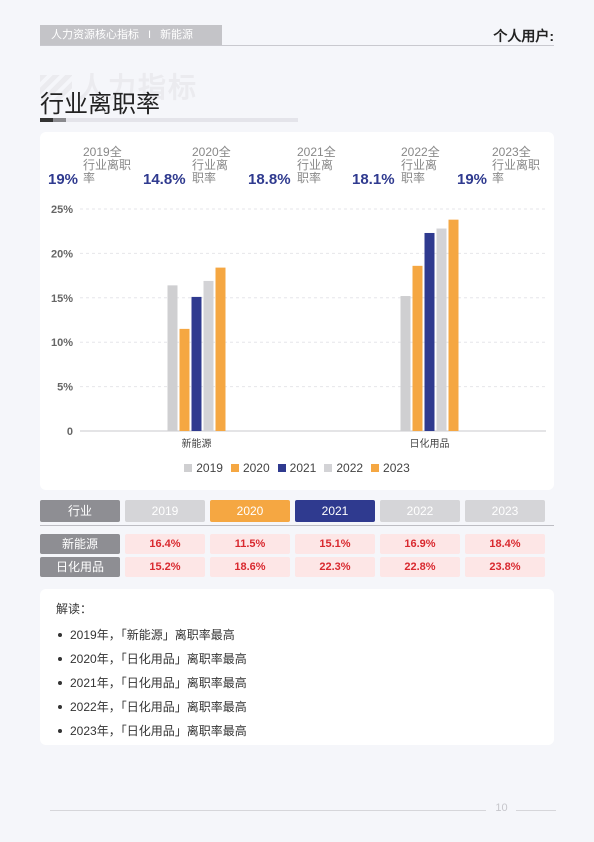 The width and height of the screenshot is (594, 842). I want to click on note-item: 2022年，「日化用品」离职率最高, so click(297, 707).